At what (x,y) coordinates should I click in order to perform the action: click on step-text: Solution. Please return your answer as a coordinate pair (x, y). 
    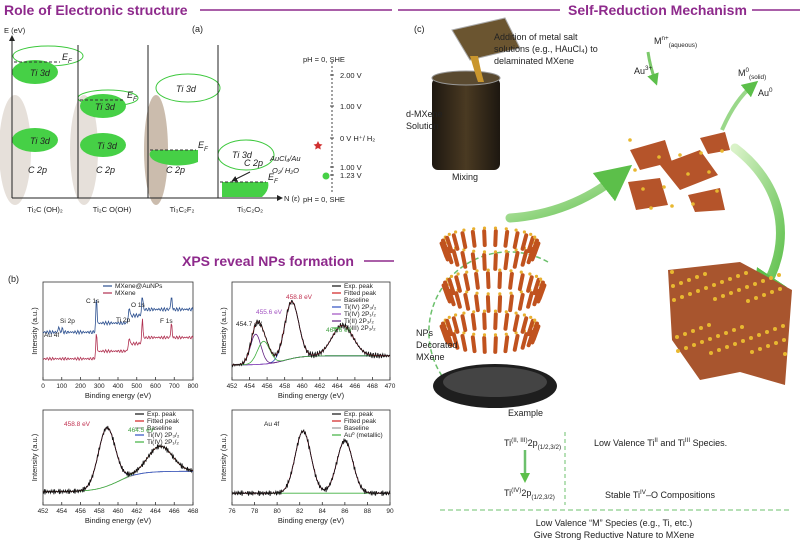
    Looking at the image, I should click on (422, 126).